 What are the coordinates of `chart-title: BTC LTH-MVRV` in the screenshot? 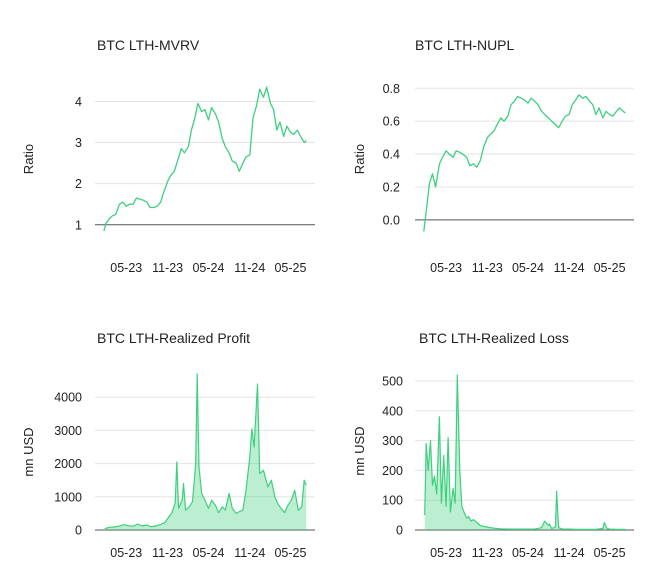 It's located at (148, 45).